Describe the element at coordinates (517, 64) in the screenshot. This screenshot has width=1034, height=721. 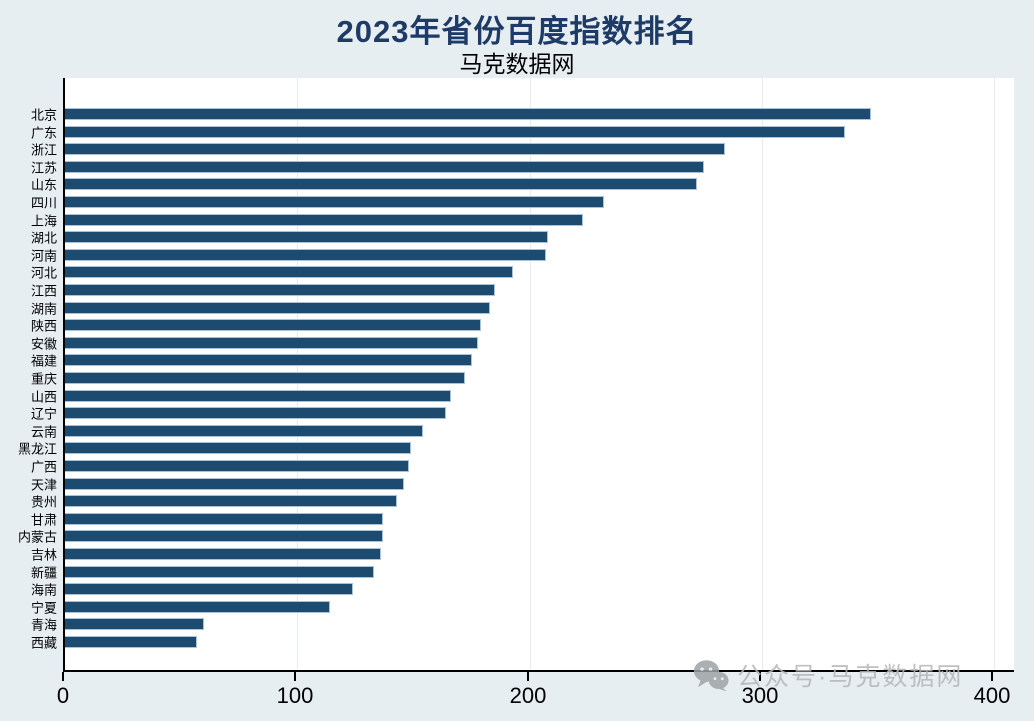
I see `chart-subtitle: 马克数据网` at that location.